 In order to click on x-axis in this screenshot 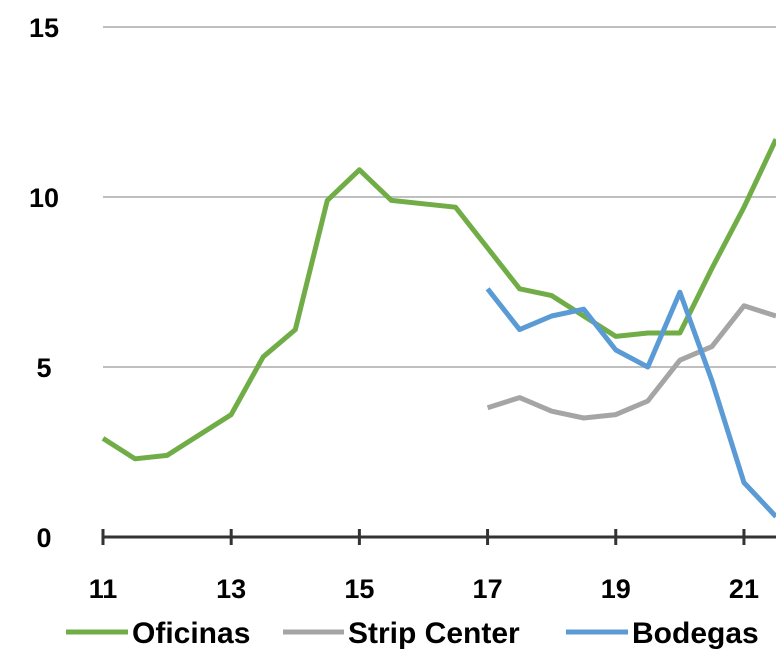, I will do `click(438, 537)`.